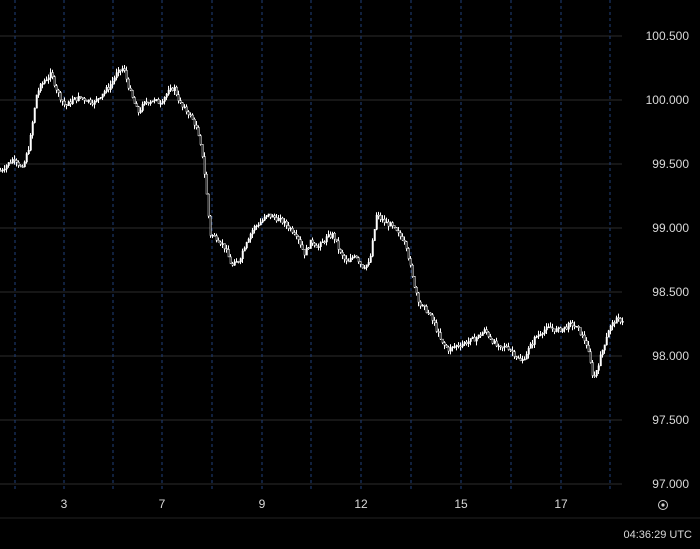 This screenshot has height=549, width=700. Describe the element at coordinates (262, 504) in the screenshot. I see `x-tick-label: 9` at that location.